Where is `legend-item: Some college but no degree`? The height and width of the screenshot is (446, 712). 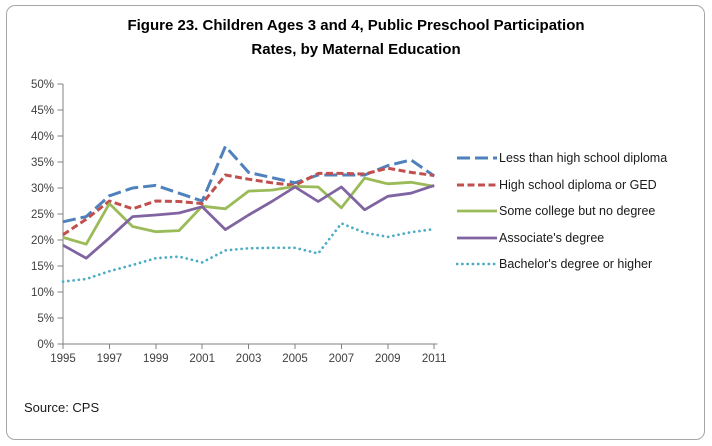
legend-item: Some college but no degree is located at coordinates (561, 211).